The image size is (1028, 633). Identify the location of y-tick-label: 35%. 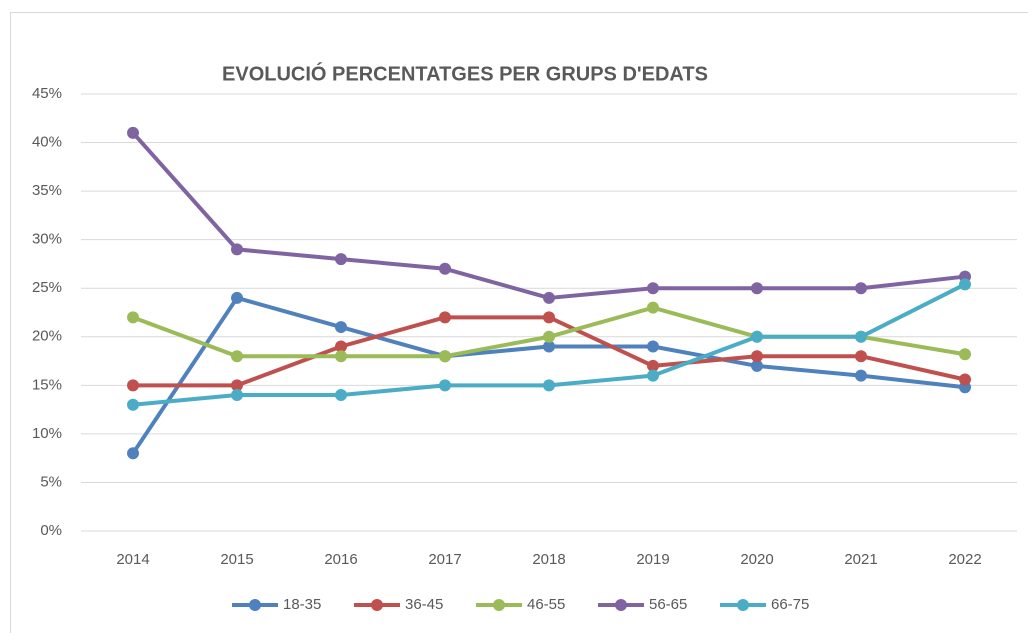
(47, 190).